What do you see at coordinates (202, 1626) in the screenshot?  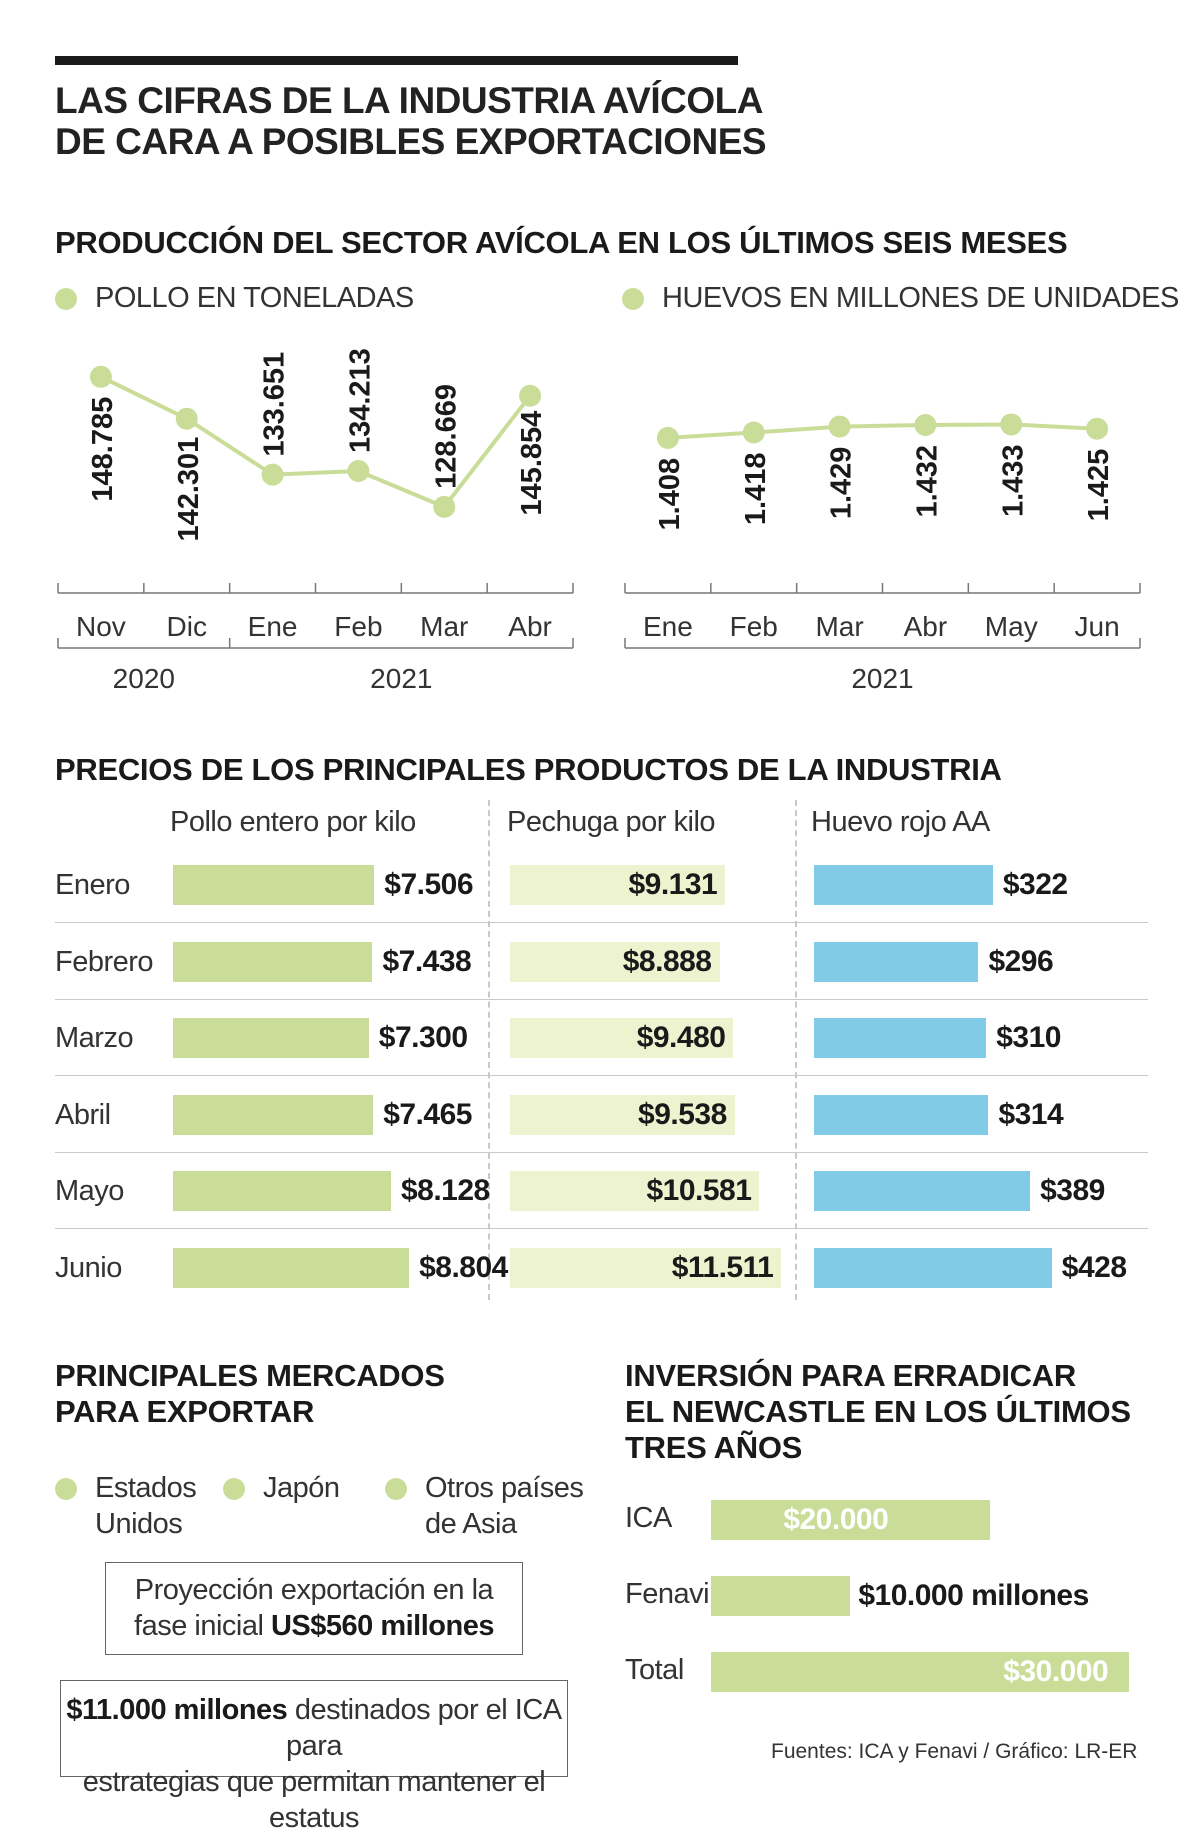 I see `projection-prefix: fase inicial` at bounding box center [202, 1626].